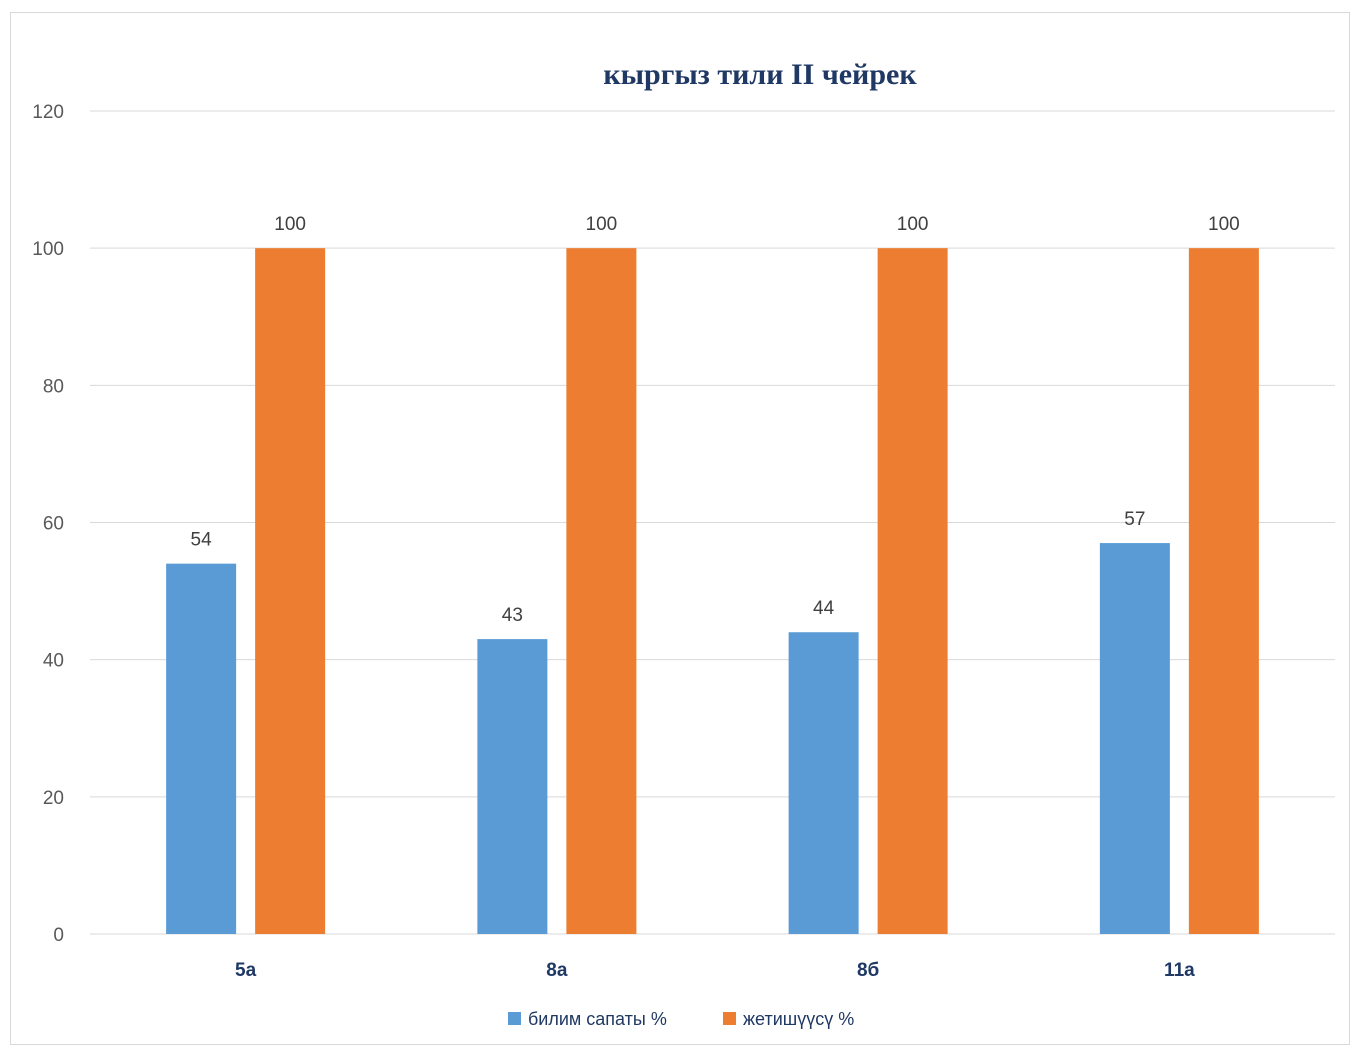 The image size is (1354, 1047). I want to click on y-tick-label: 80, so click(53, 386).